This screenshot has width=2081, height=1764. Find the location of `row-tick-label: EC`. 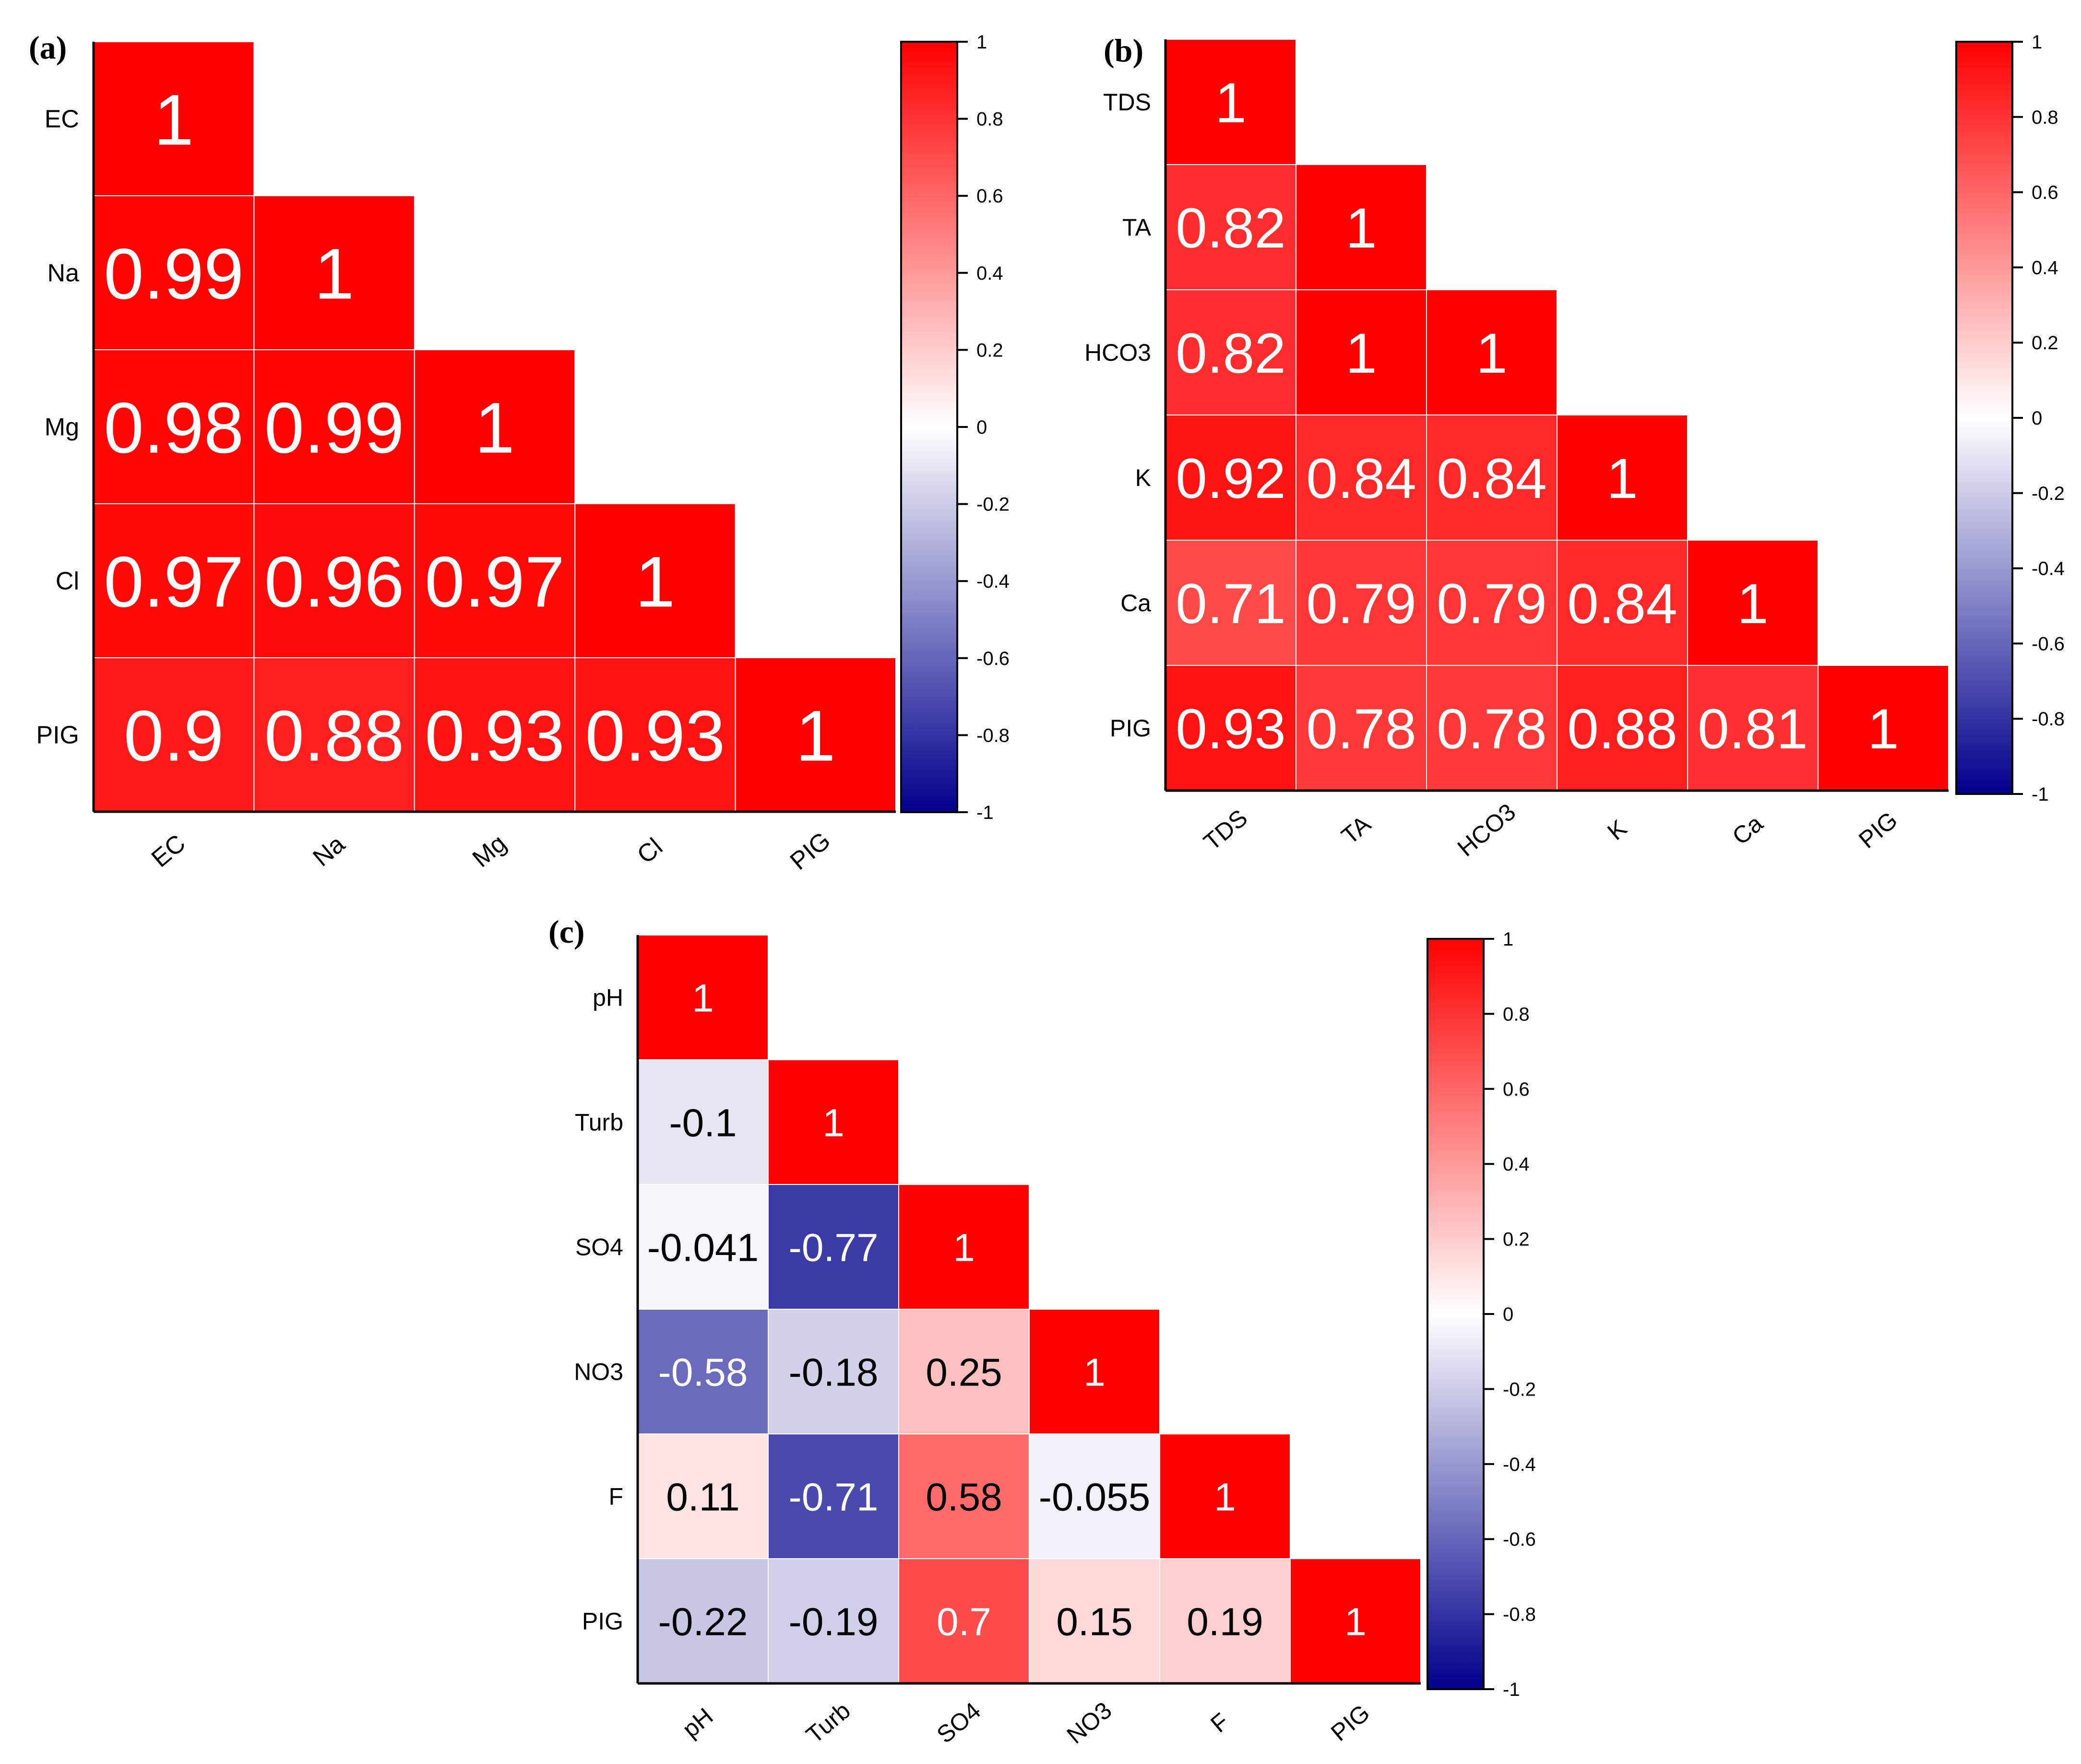

row-tick-label: EC is located at coordinates (62, 119).